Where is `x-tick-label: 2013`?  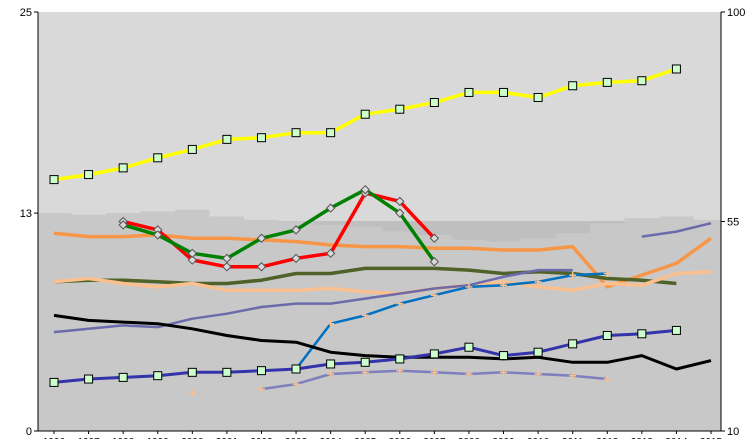
x-tick-label: 2013 is located at coordinates (642, 438).